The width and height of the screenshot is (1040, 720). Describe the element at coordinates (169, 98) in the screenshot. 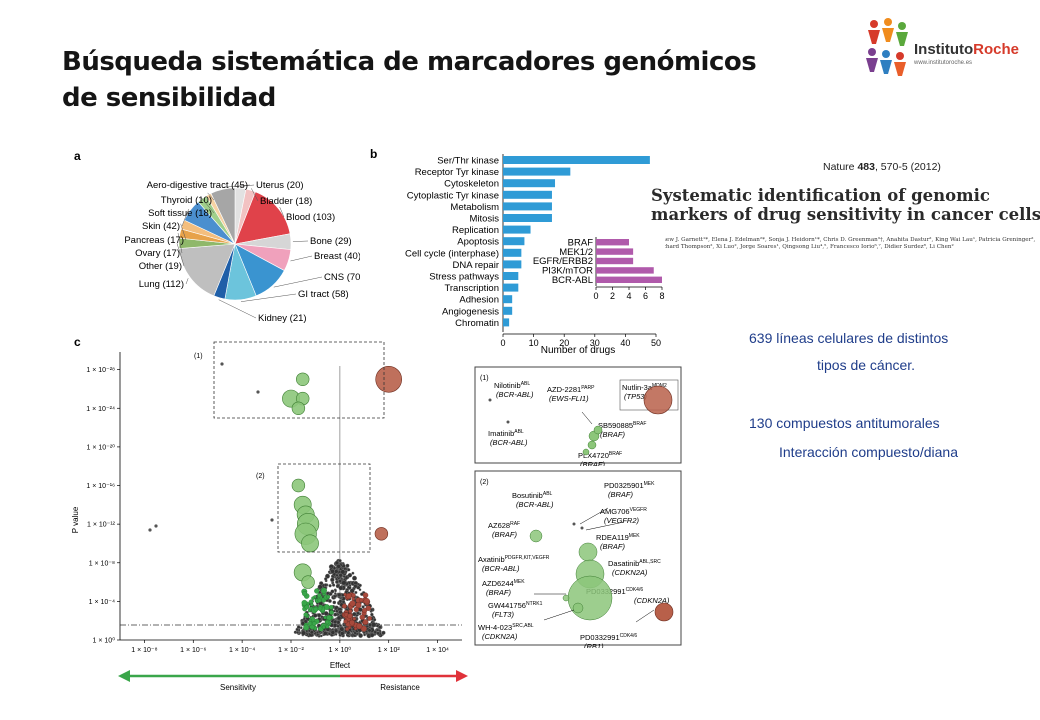

I see `slide-title-line-2: de sensibilidad` at that location.